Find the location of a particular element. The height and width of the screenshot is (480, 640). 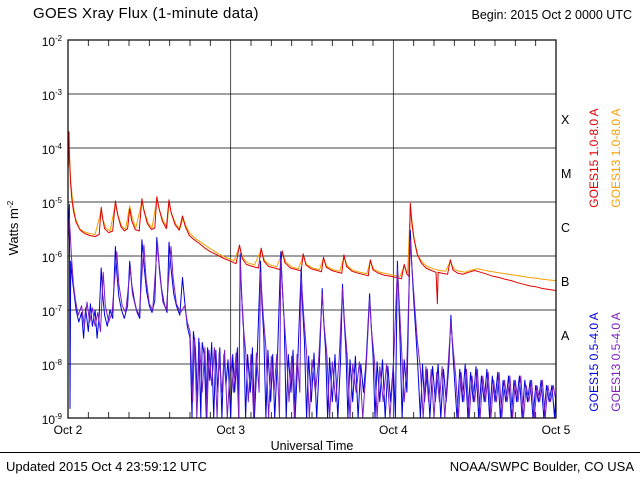

x-axis-tick-label: Oct 3 is located at coordinates (230, 430).